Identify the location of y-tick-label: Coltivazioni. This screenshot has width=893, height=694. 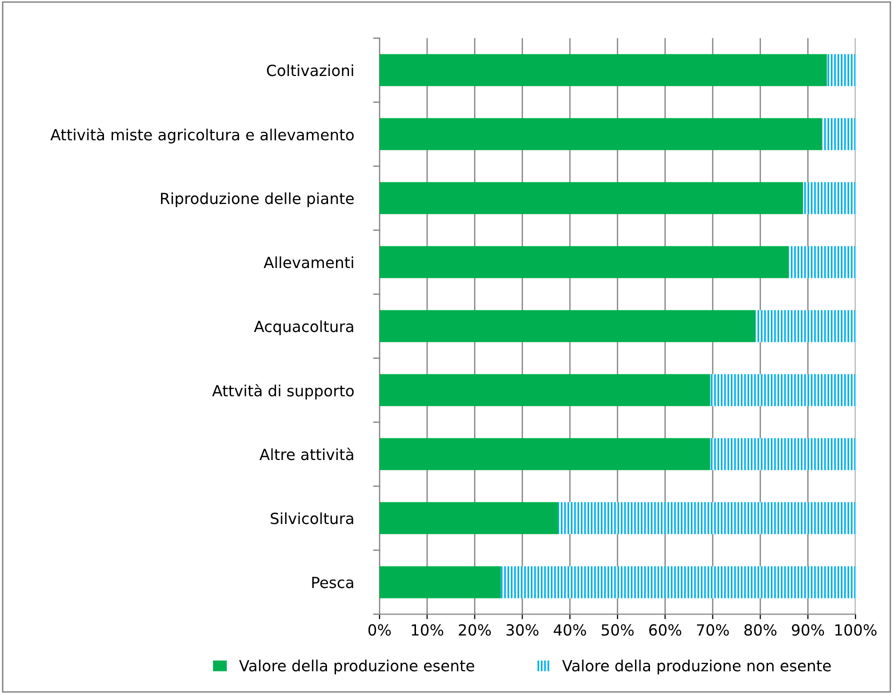
(310, 70).